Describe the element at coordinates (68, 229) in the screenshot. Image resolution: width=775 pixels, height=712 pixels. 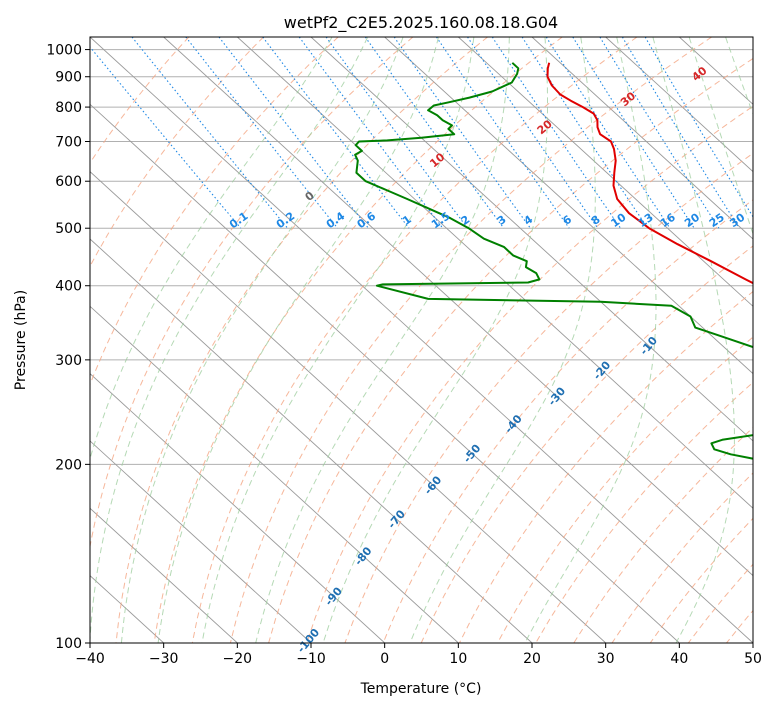
I see `y-tick-label: 500` at that location.